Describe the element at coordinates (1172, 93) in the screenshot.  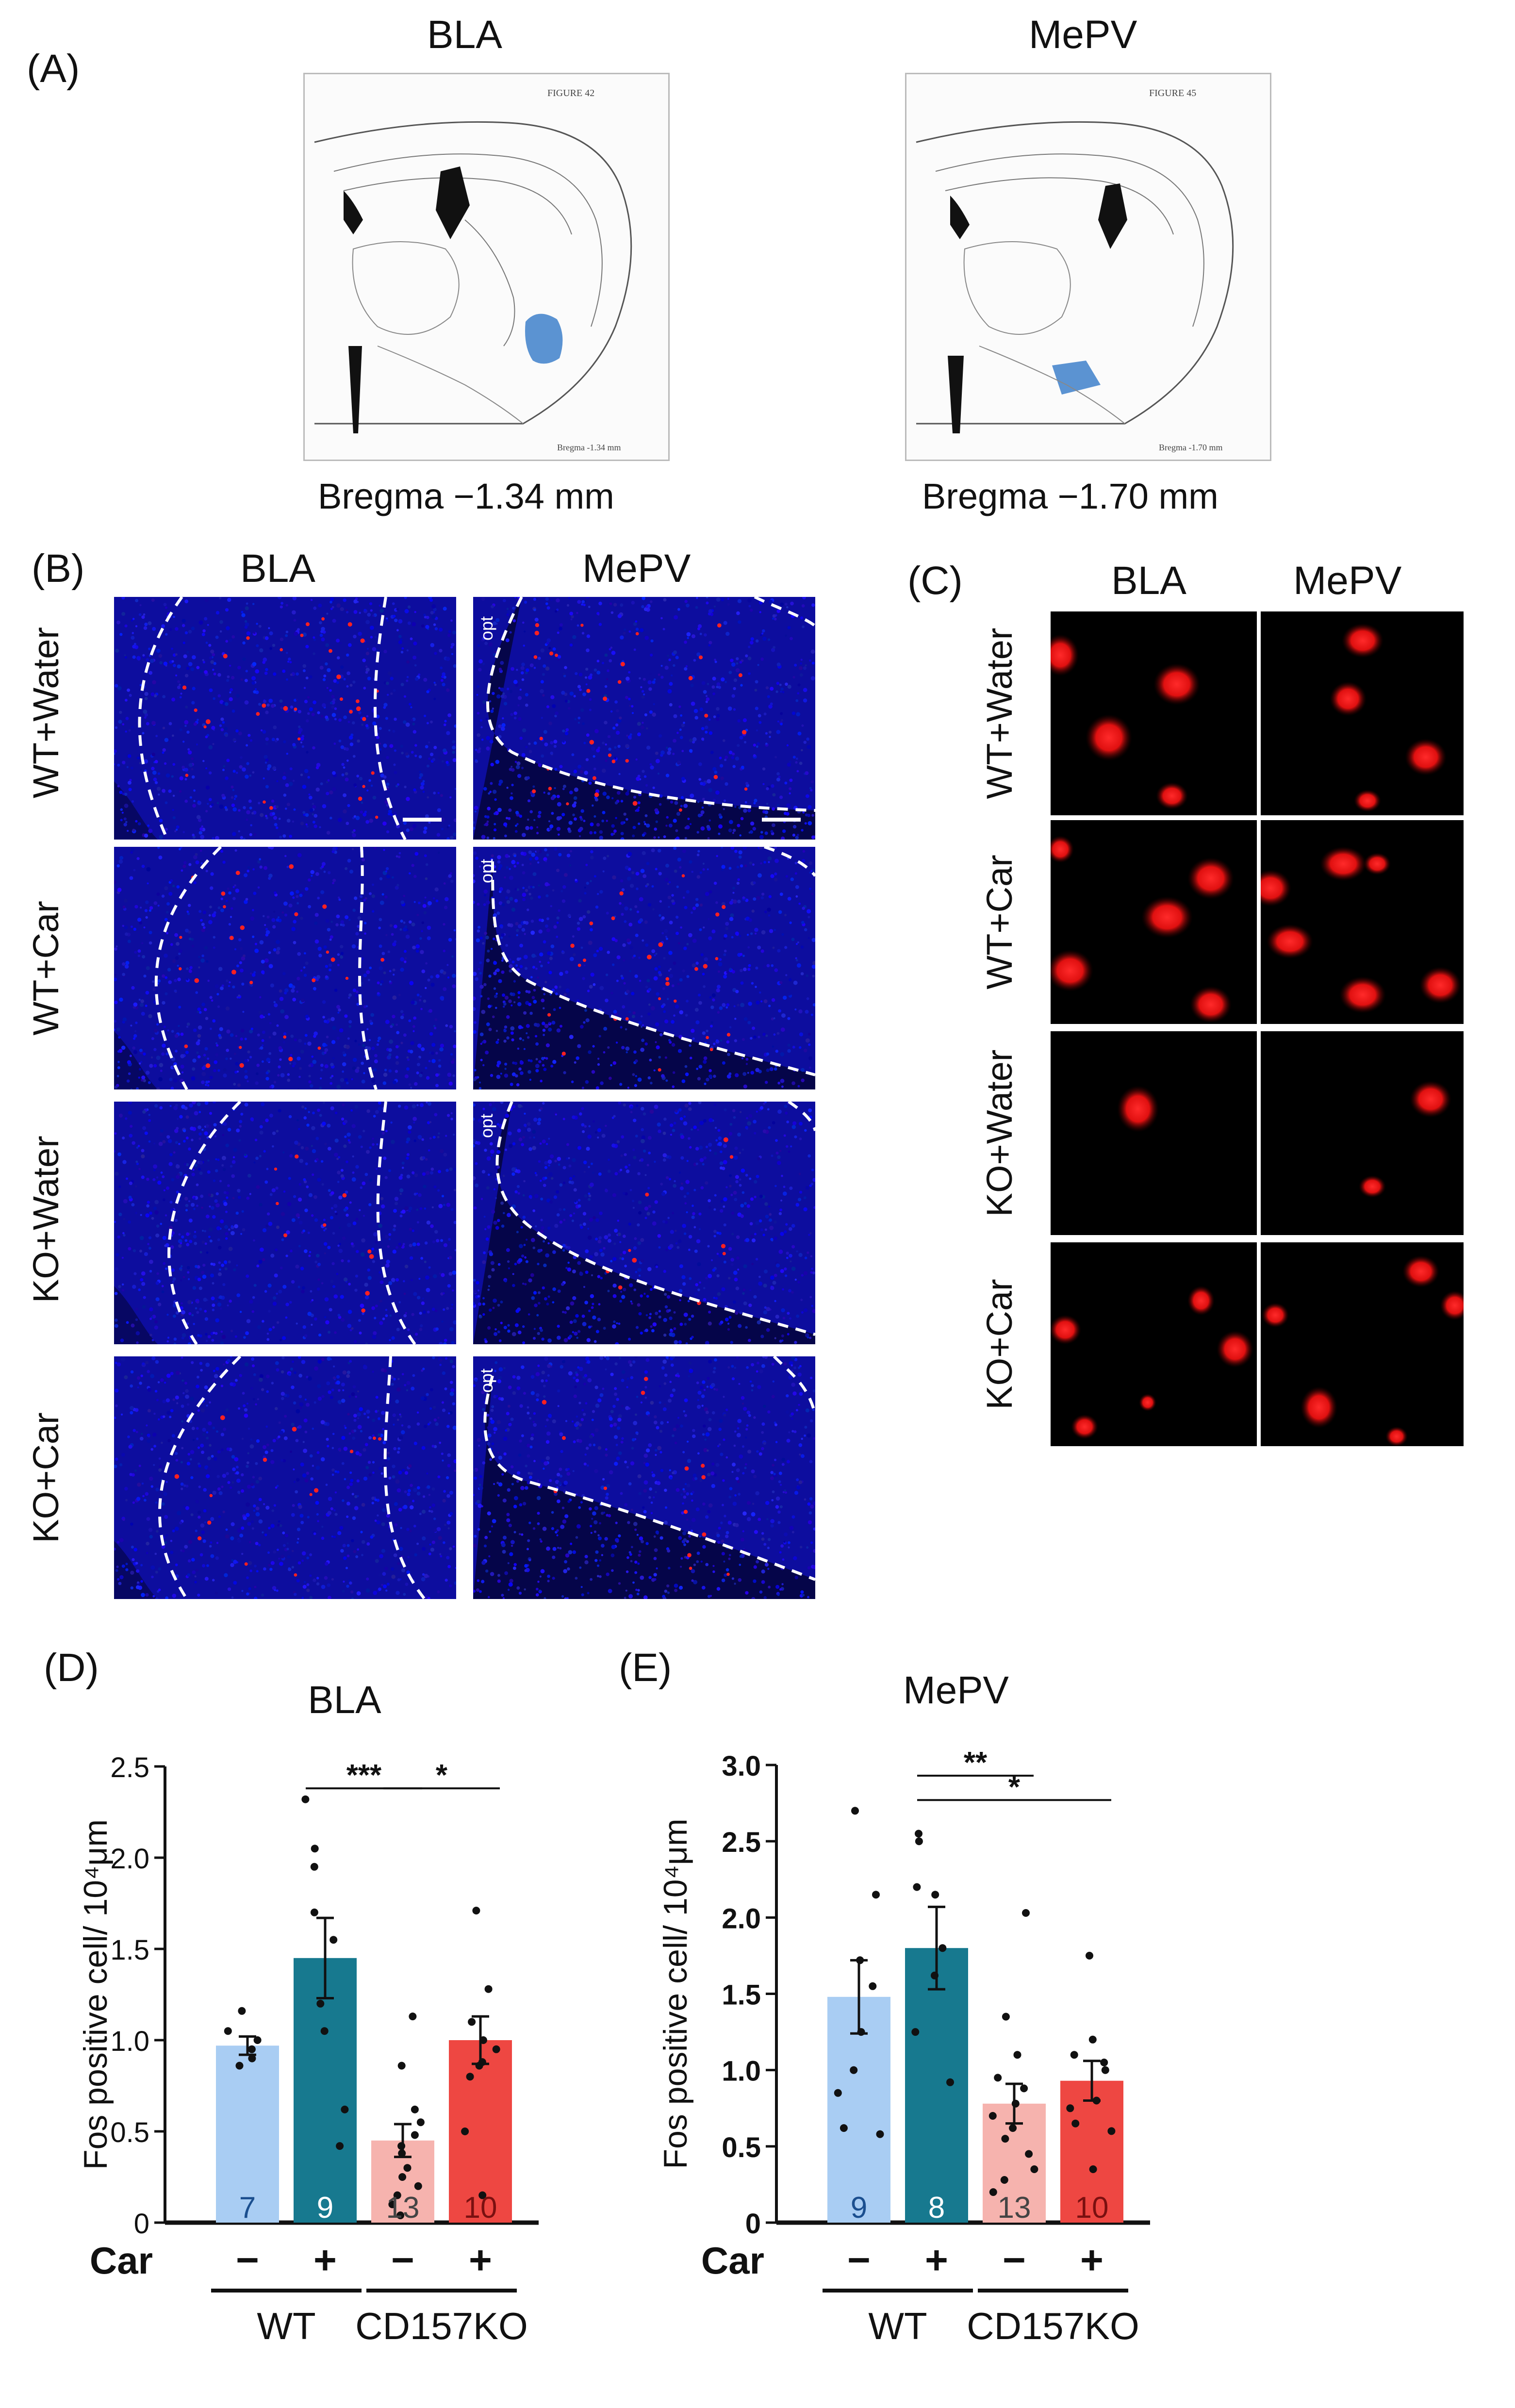
I see `atlas-figure-caption: FIGURE 45` at that location.